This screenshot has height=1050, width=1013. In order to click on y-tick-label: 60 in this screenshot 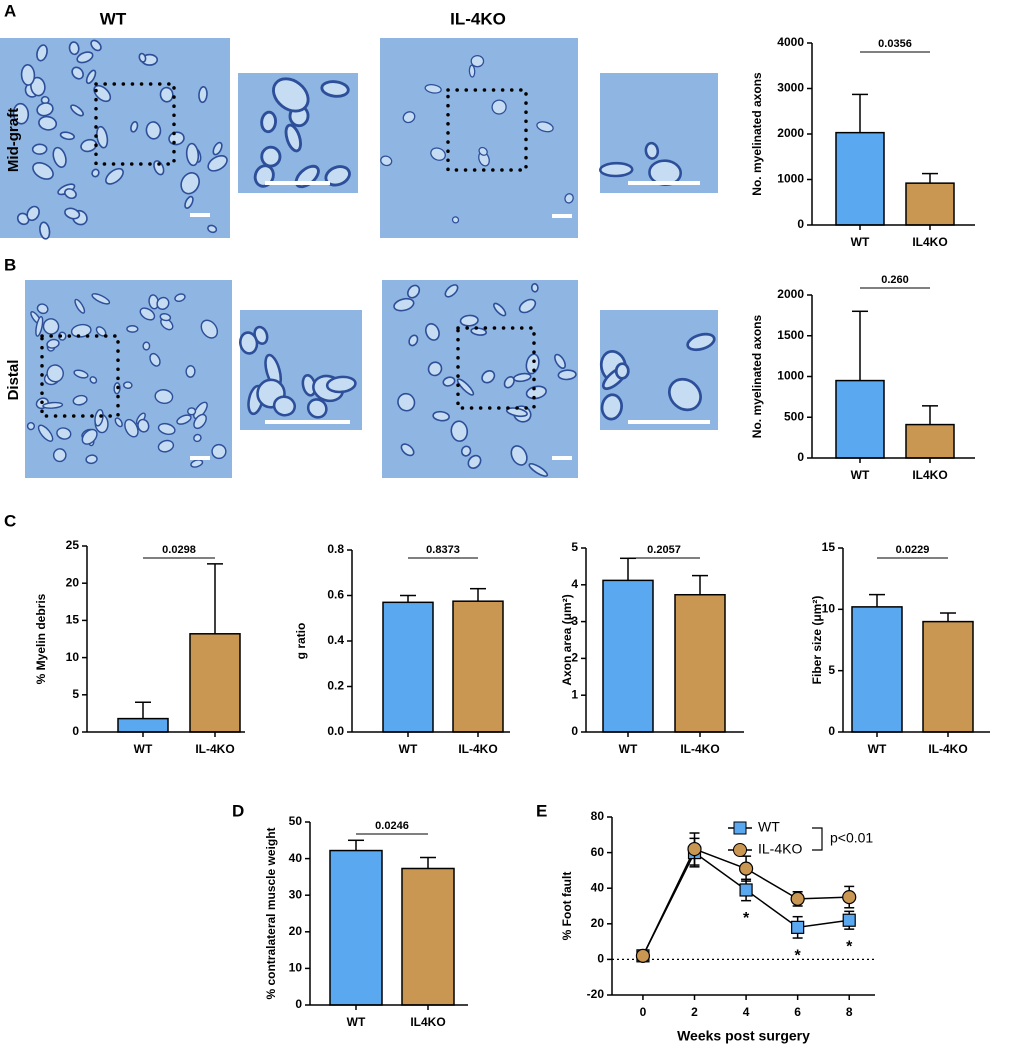, I will do `click(598, 852)`.